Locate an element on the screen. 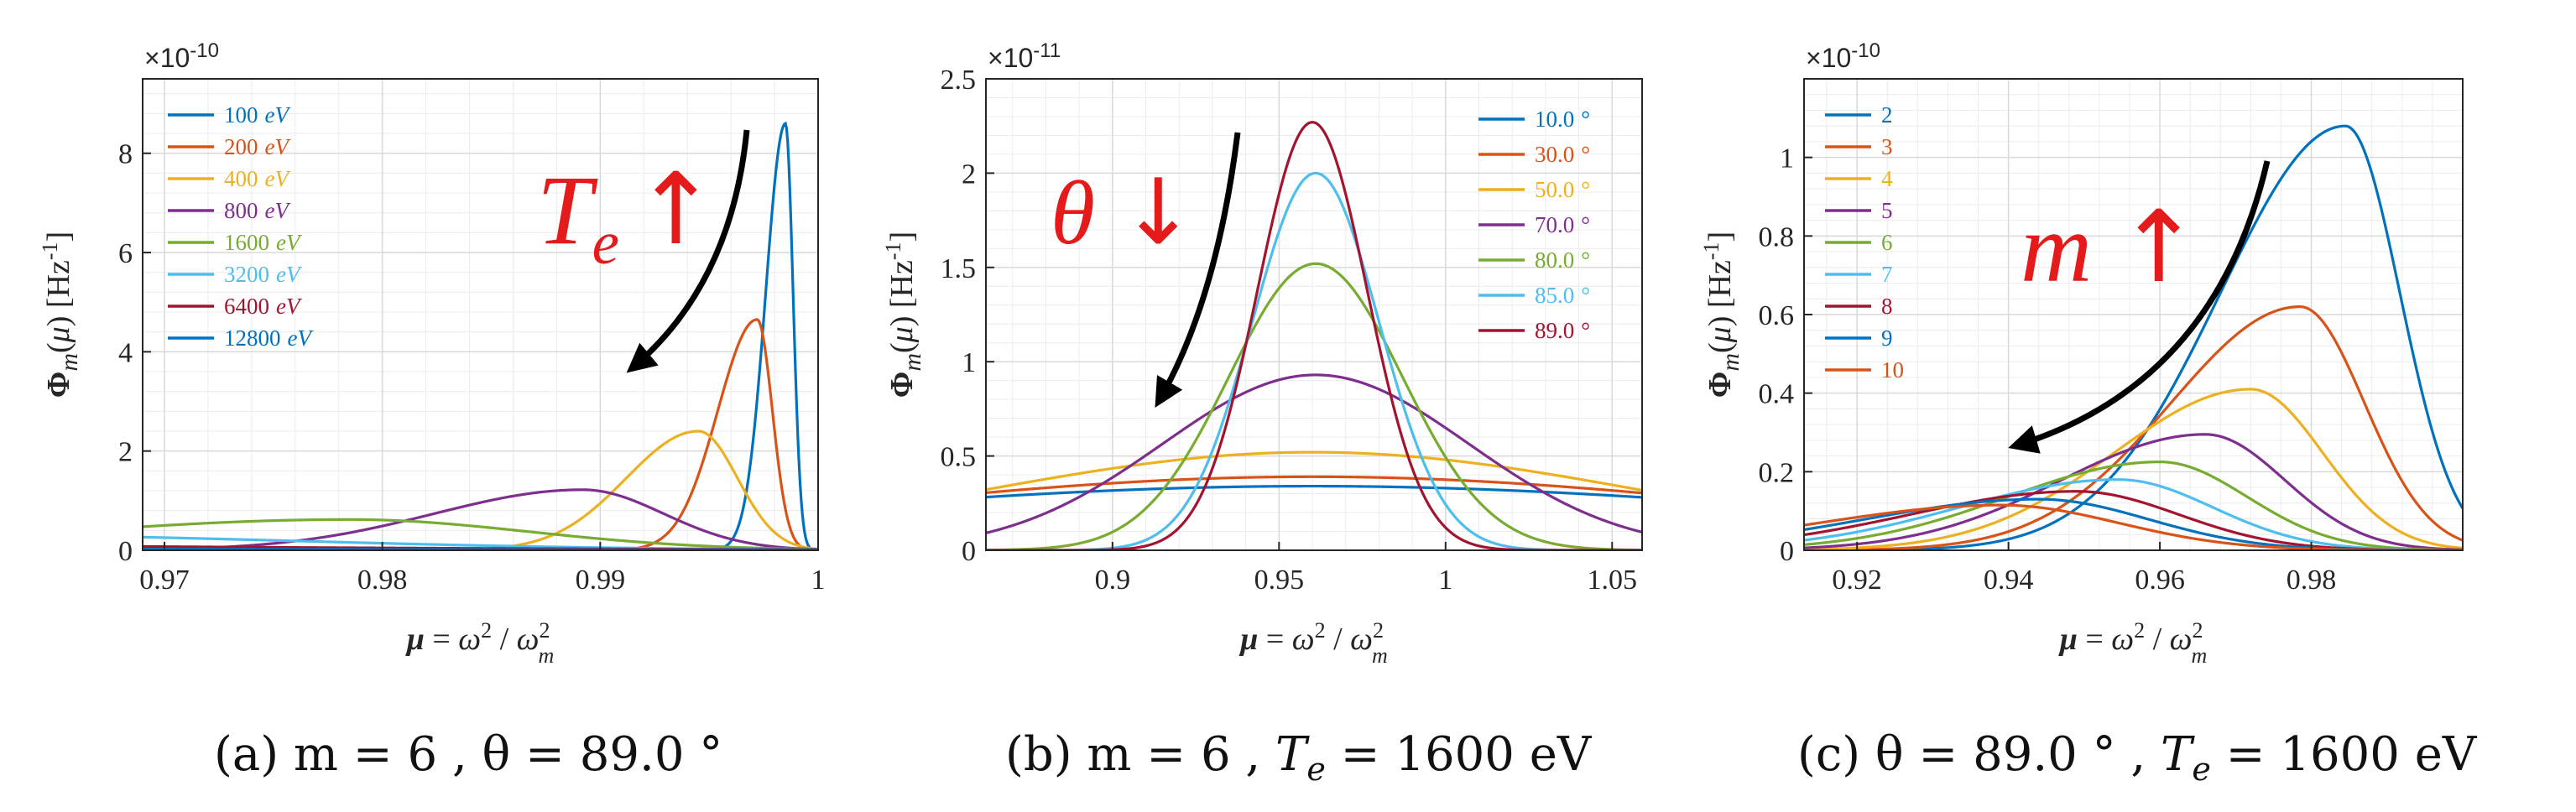 This screenshot has width=2576, height=812. legend-entry-4: 6 is located at coordinates (1887, 243).